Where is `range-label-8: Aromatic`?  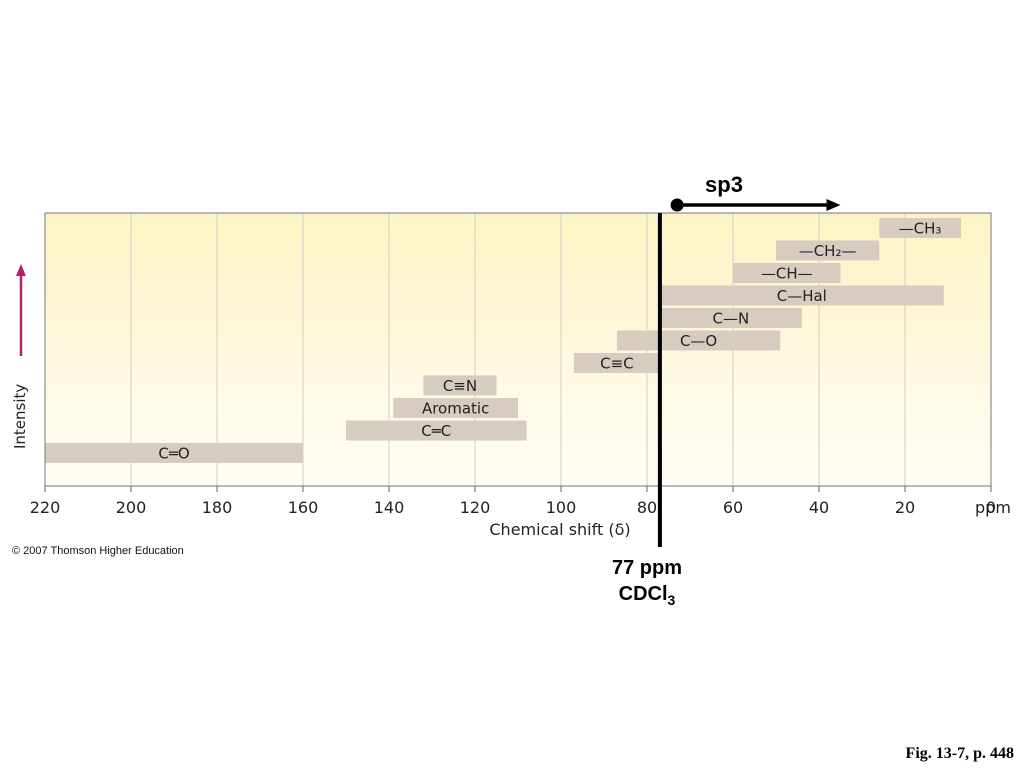 range-label-8: Aromatic is located at coordinates (455, 409).